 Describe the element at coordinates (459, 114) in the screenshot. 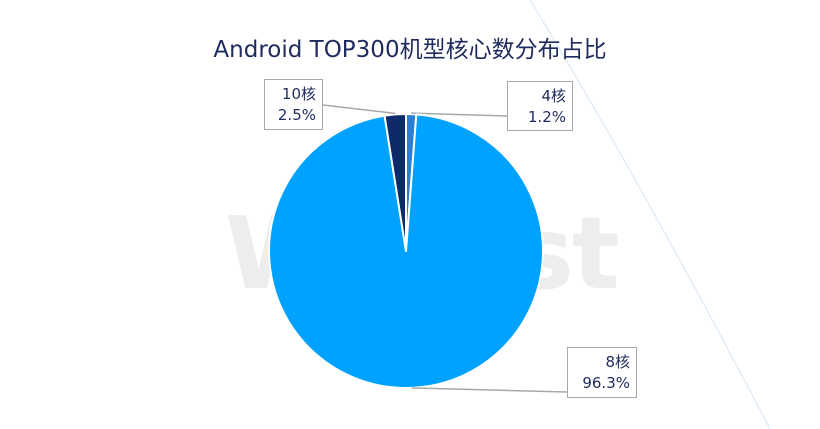

I see `leader-line-4-core` at that location.